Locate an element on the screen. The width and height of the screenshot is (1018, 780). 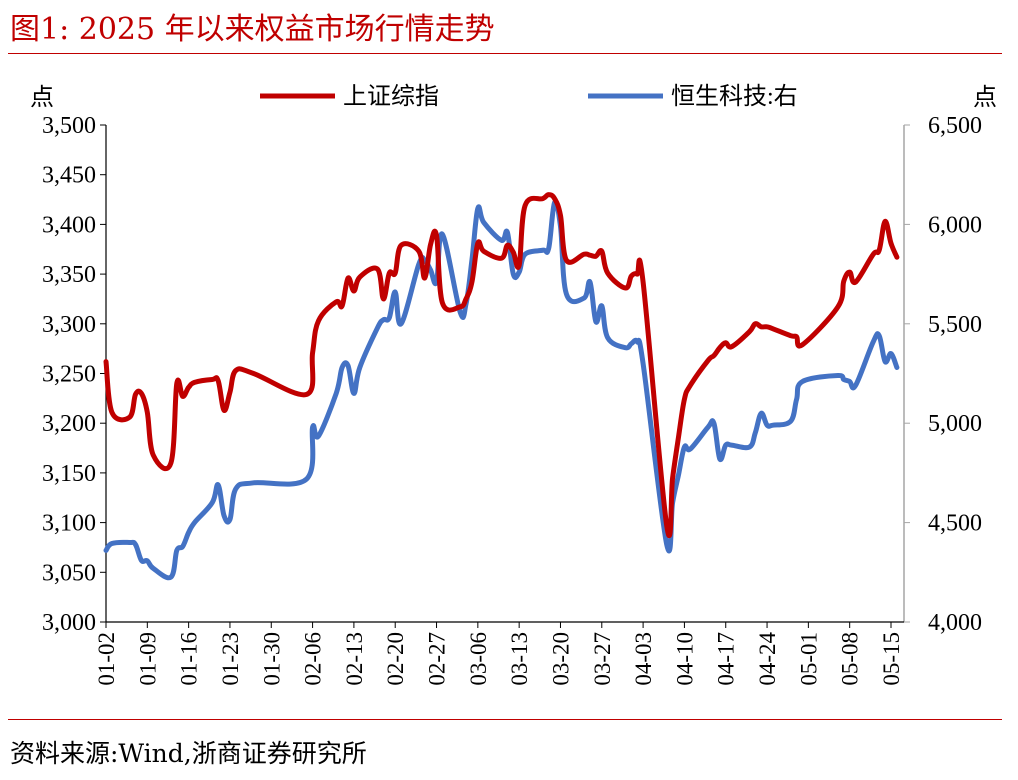
left-tick-label: 3,200 is located at coordinates (69, 424).